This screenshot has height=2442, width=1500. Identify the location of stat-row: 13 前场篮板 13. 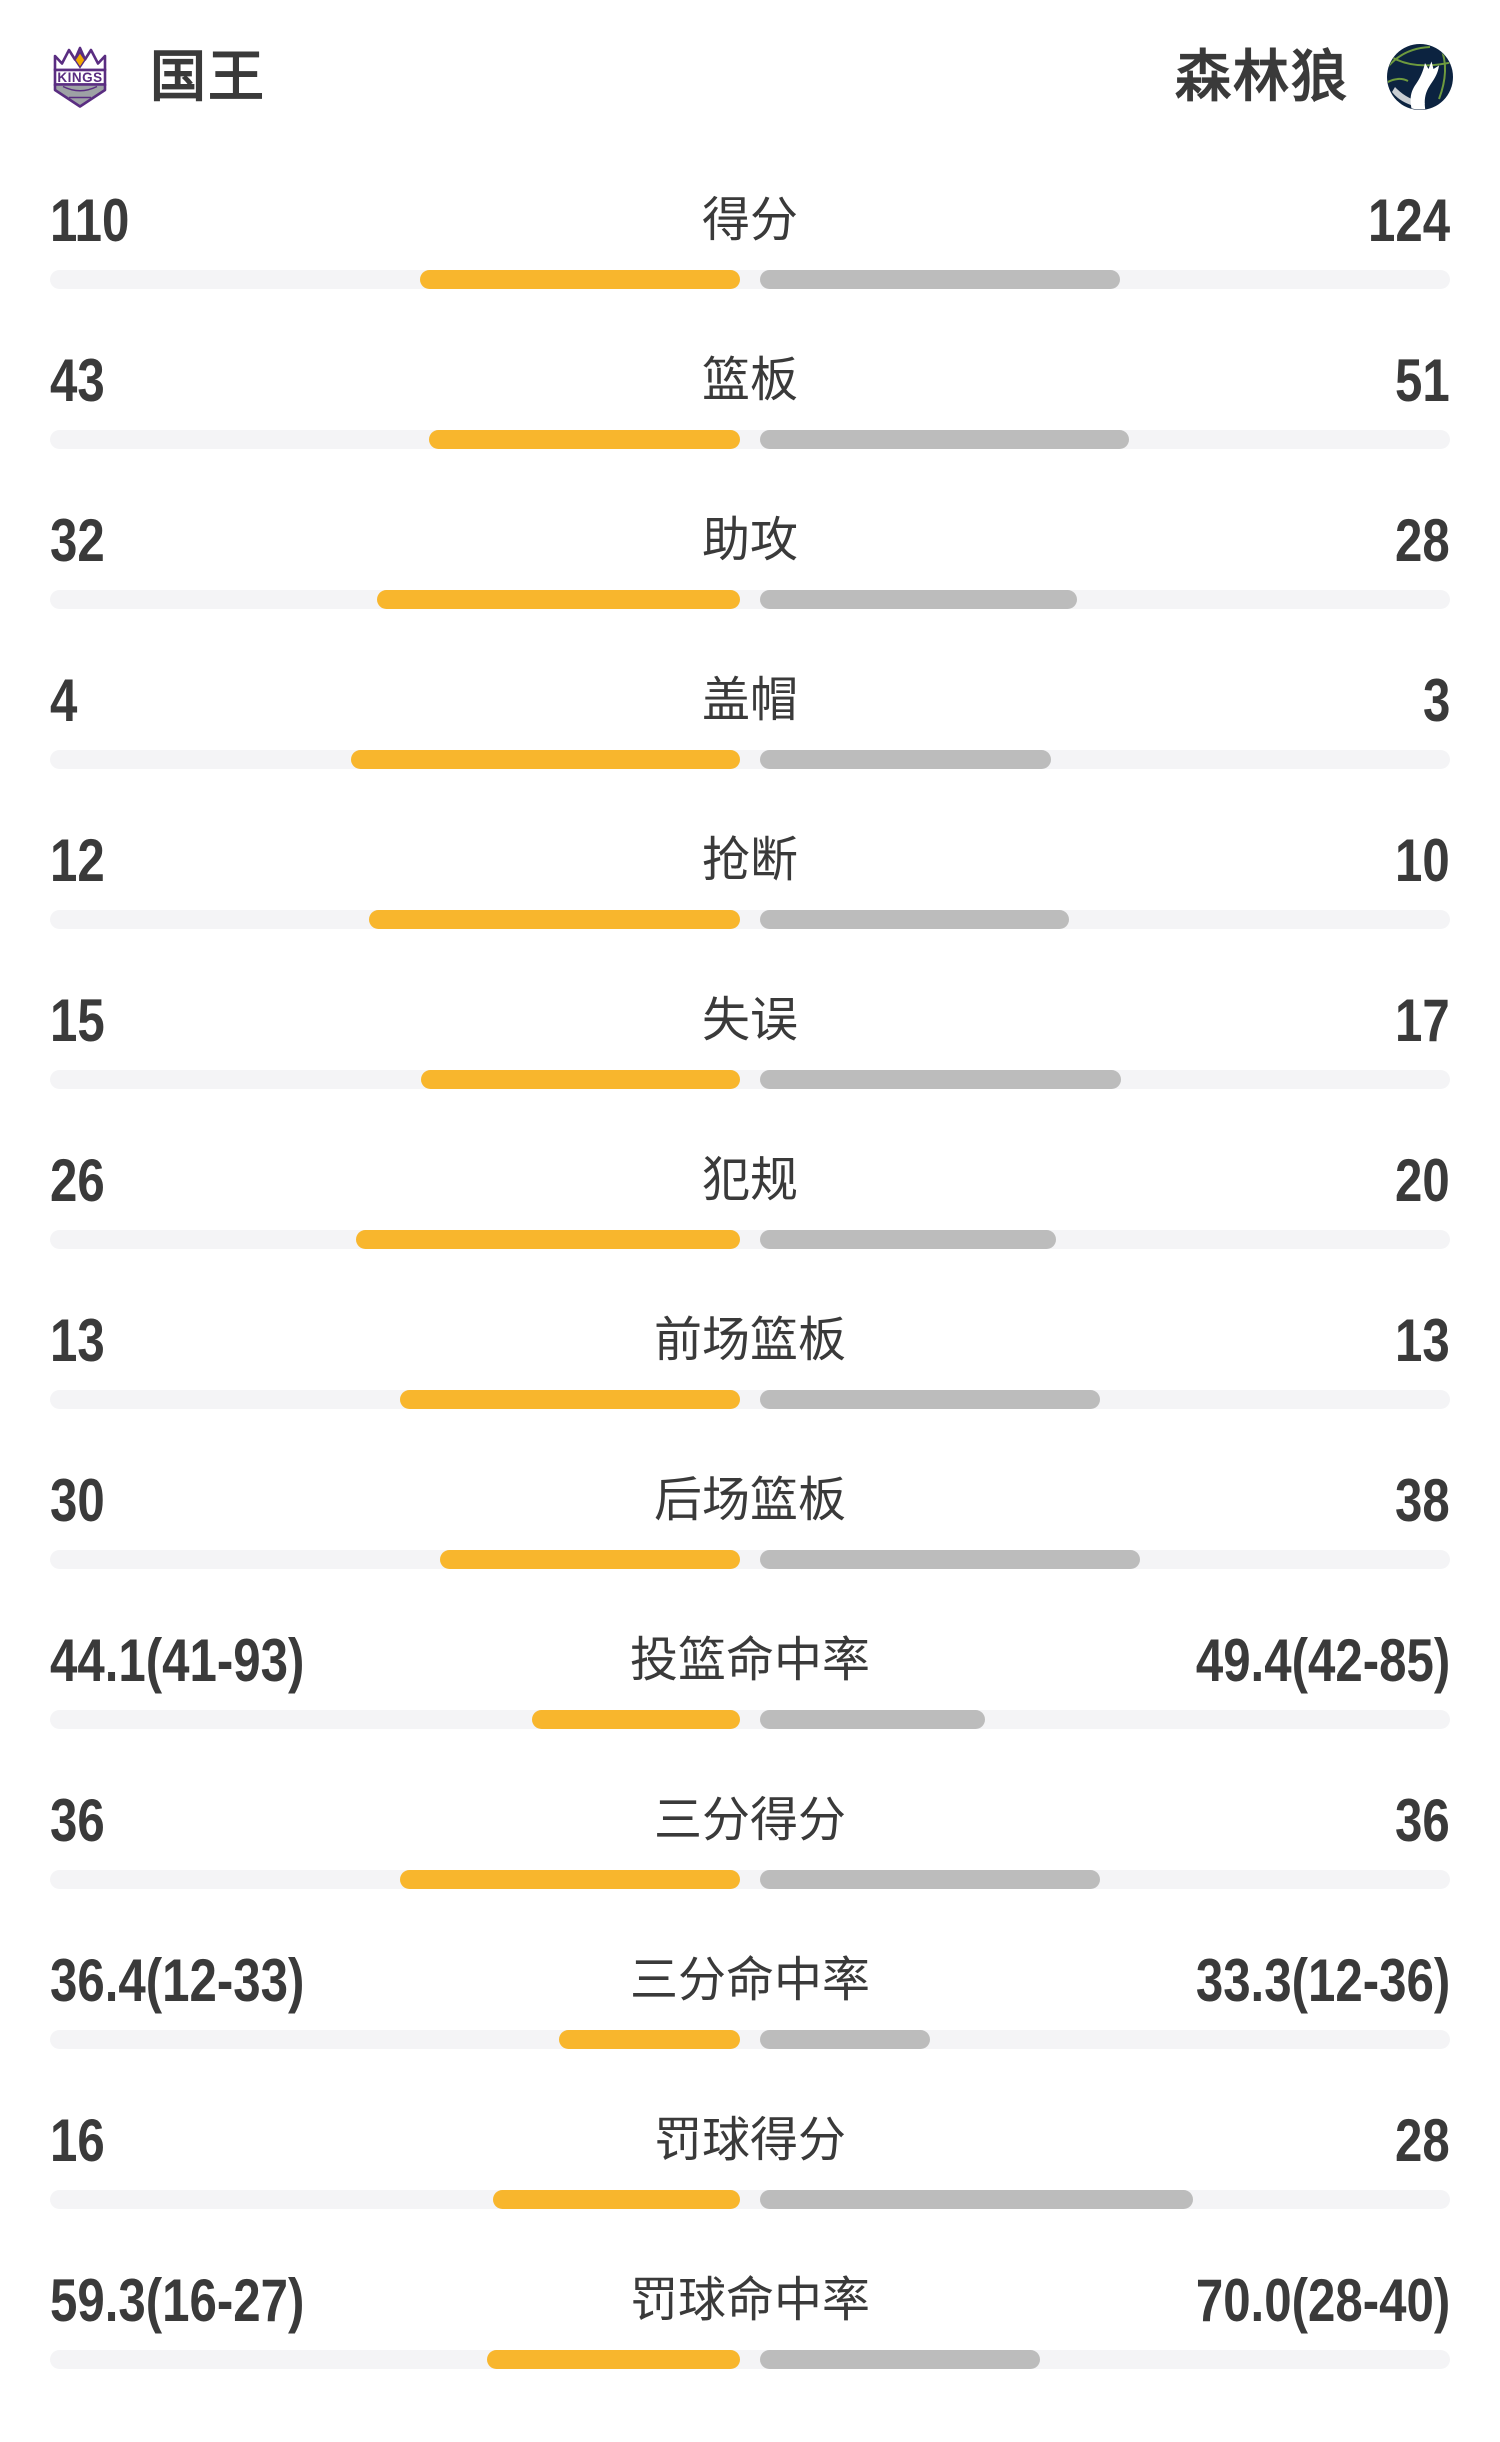
(750, 1360).